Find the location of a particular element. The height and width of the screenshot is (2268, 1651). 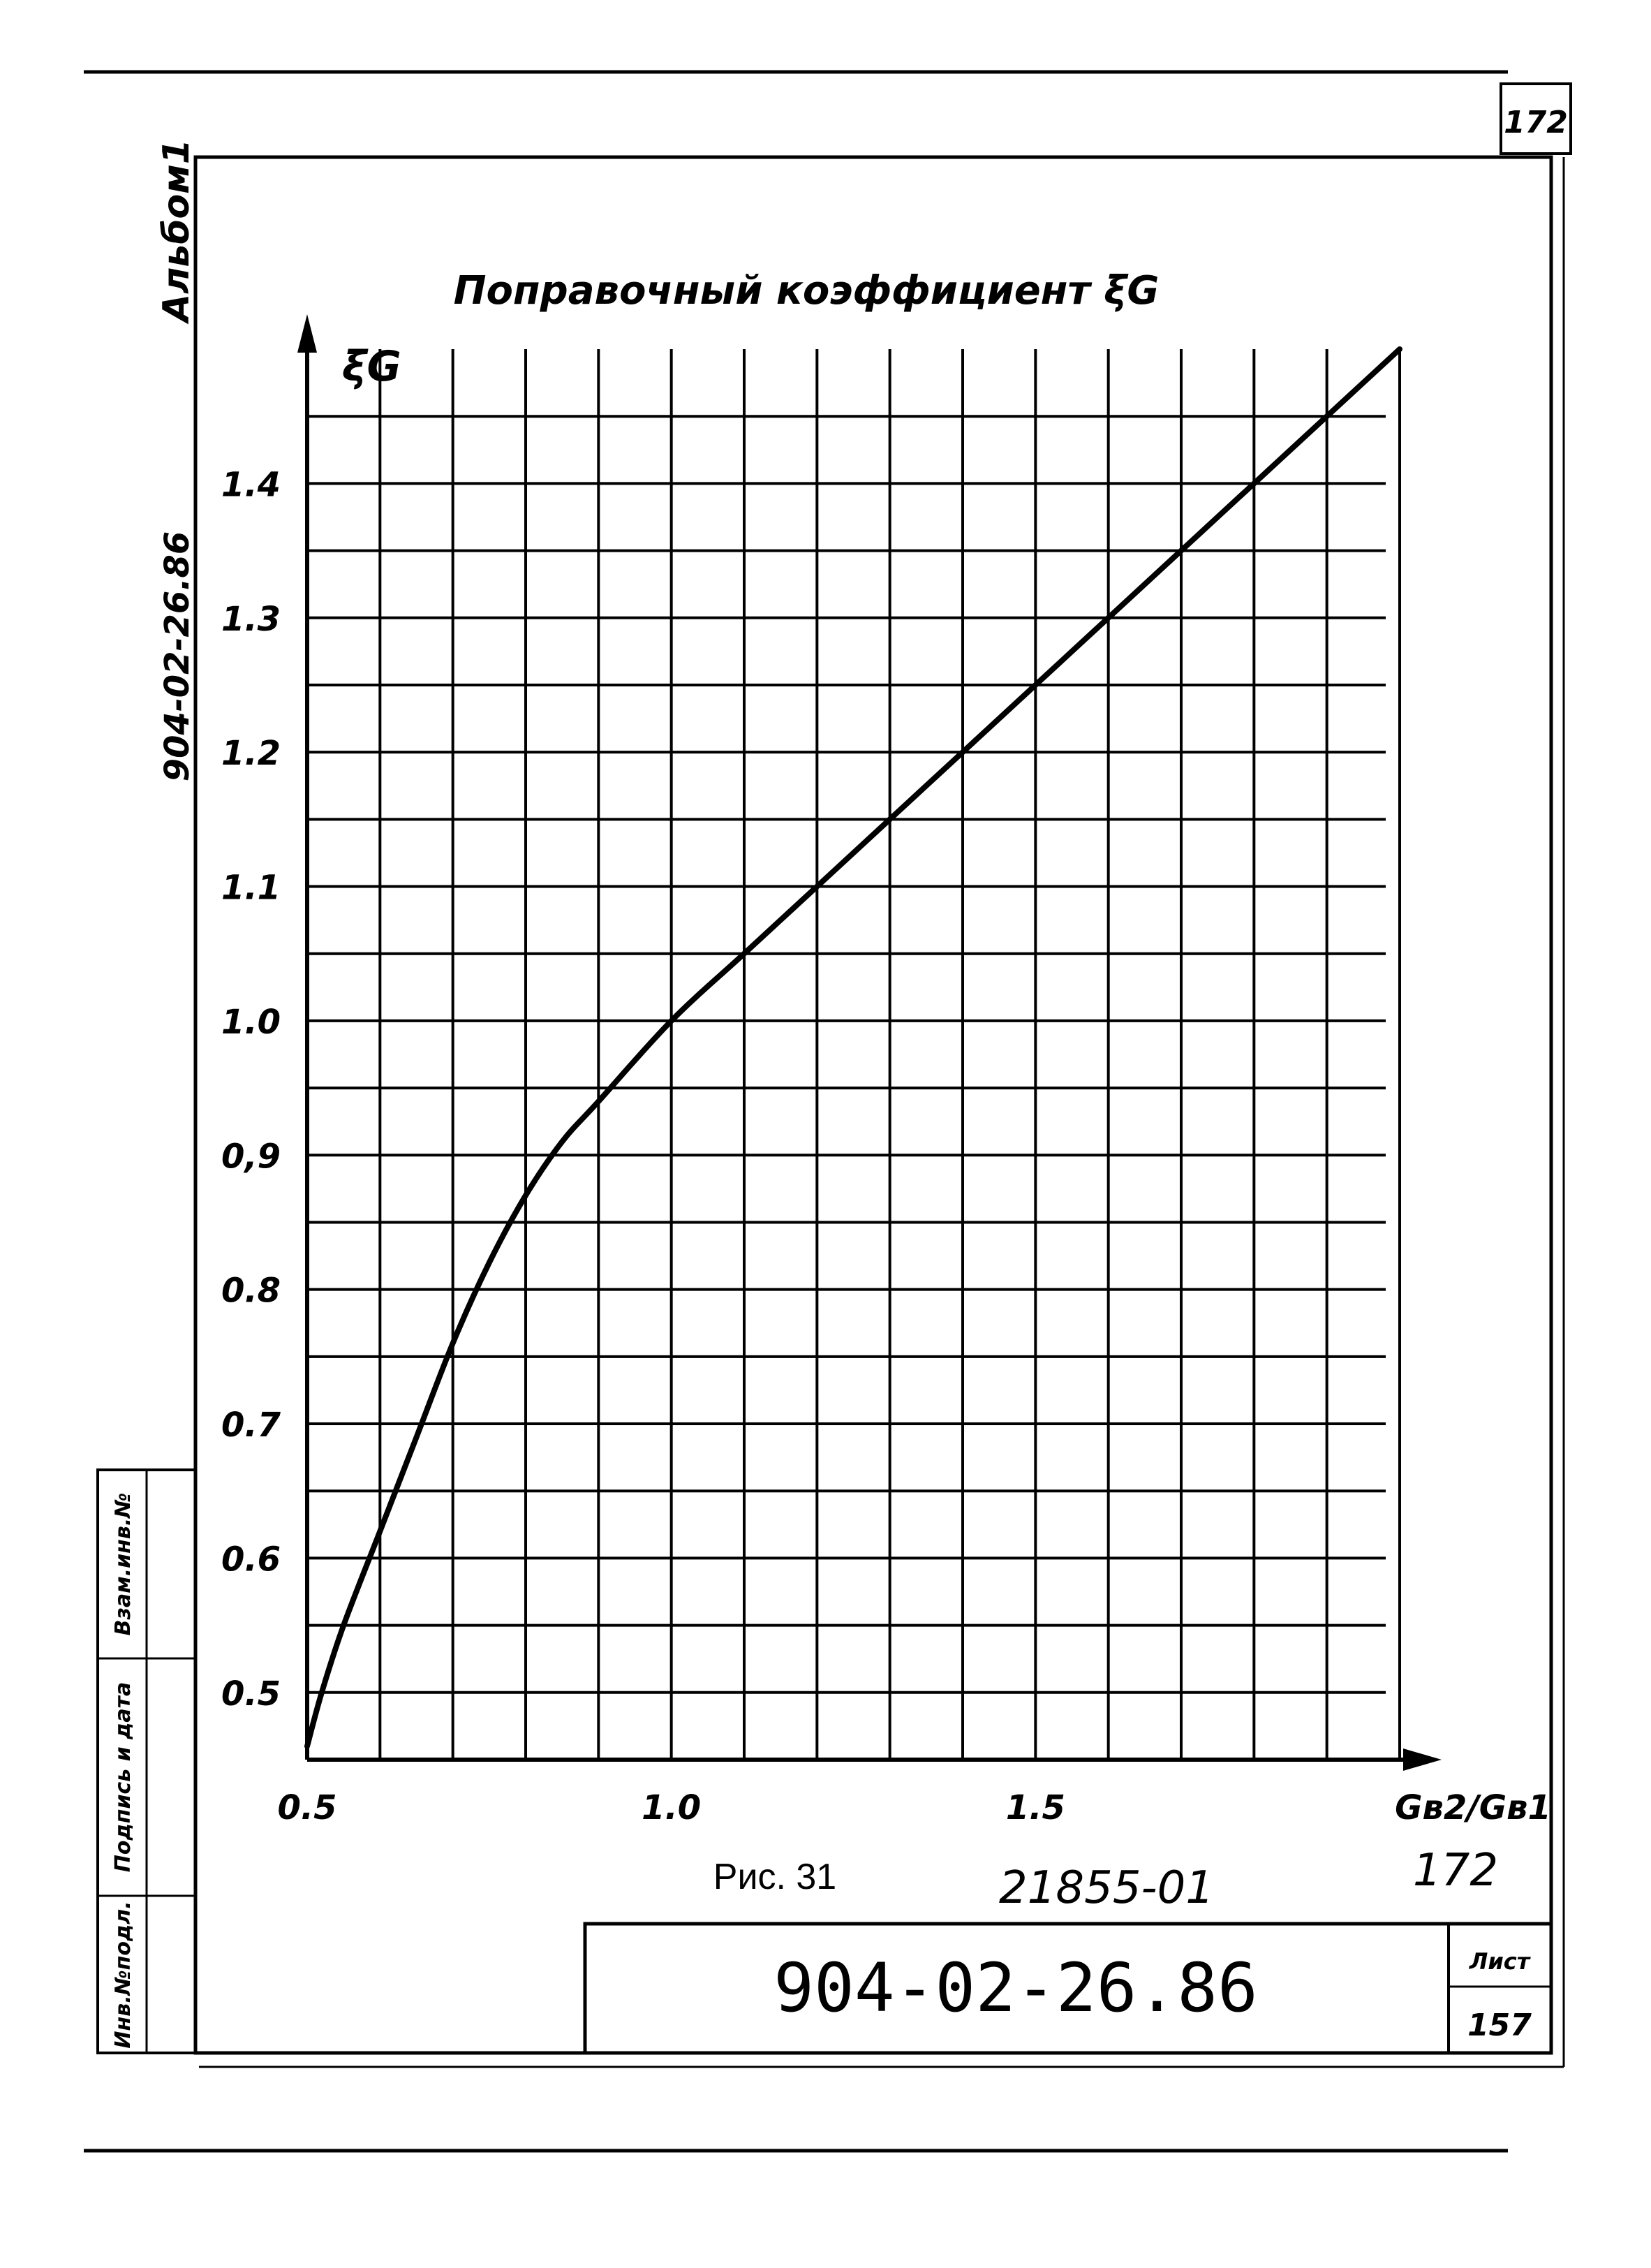

handwritten-page: 172 is located at coordinates (1455, 1871).